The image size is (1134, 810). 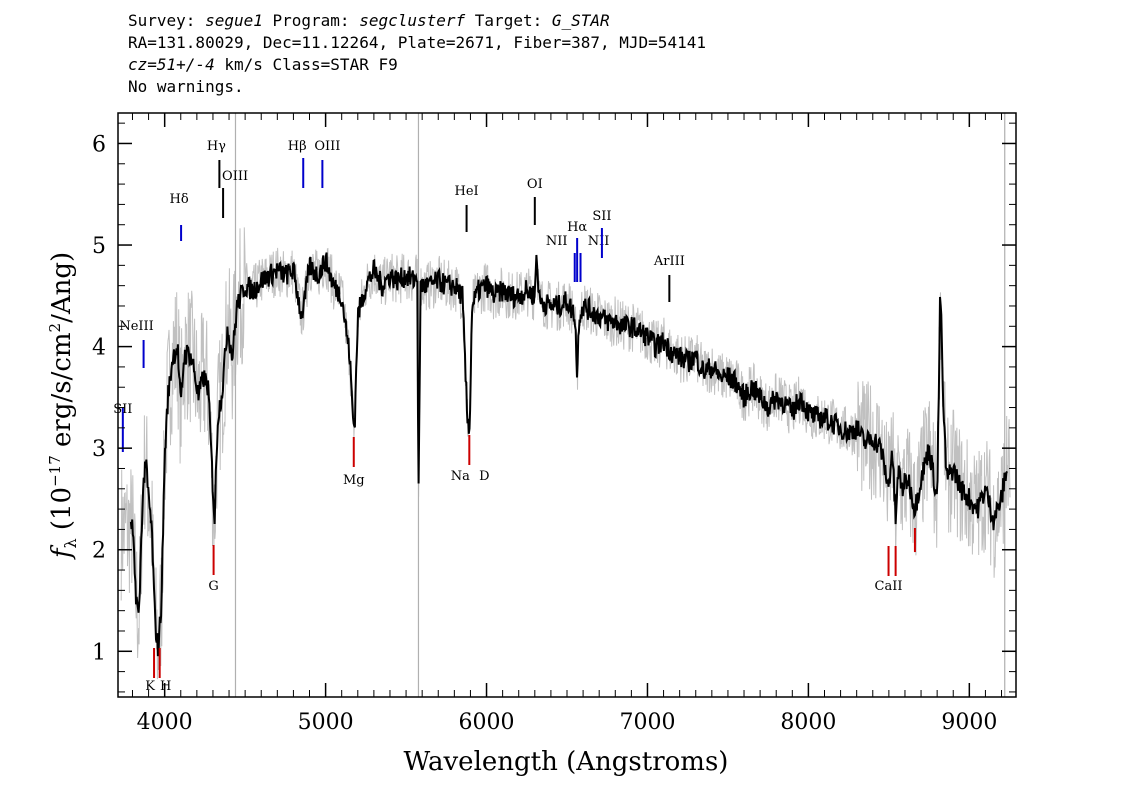 I want to click on x-tick-label: 7000, so click(x=647, y=722).